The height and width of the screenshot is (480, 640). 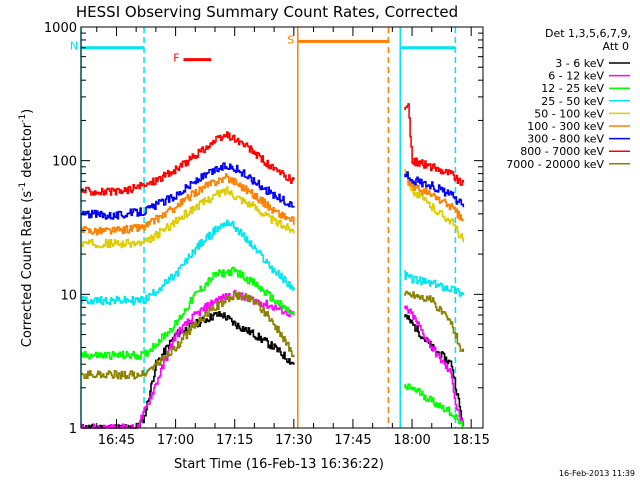 I want to click on legend-title-line1: Det 1,3,5,6,7,9,, so click(x=588, y=33).